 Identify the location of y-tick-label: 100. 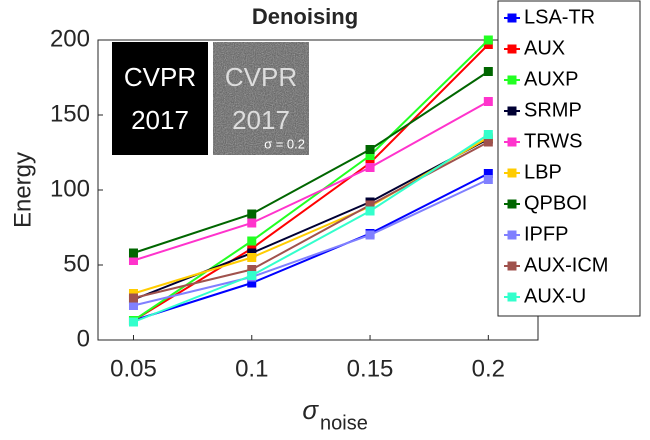
(70, 188).